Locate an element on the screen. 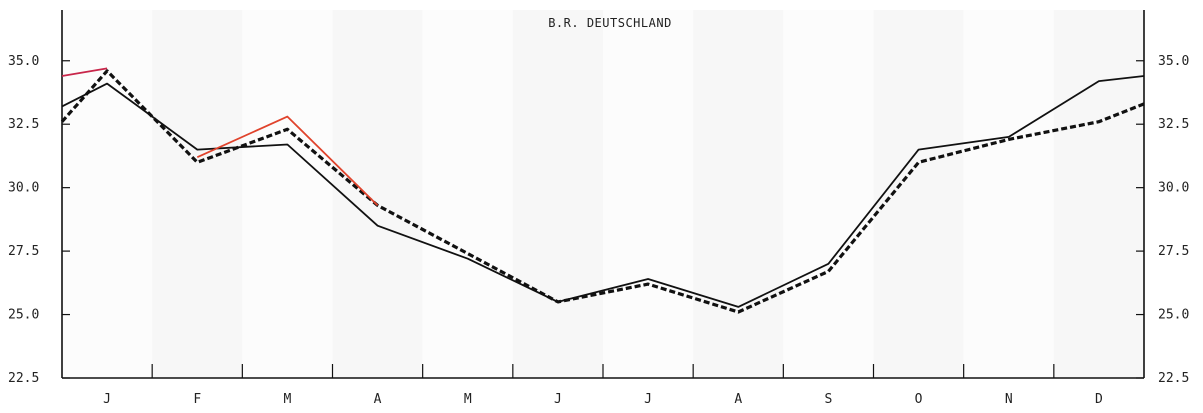 This screenshot has height=413, width=1203. x-tick-label: D is located at coordinates (1099, 399).